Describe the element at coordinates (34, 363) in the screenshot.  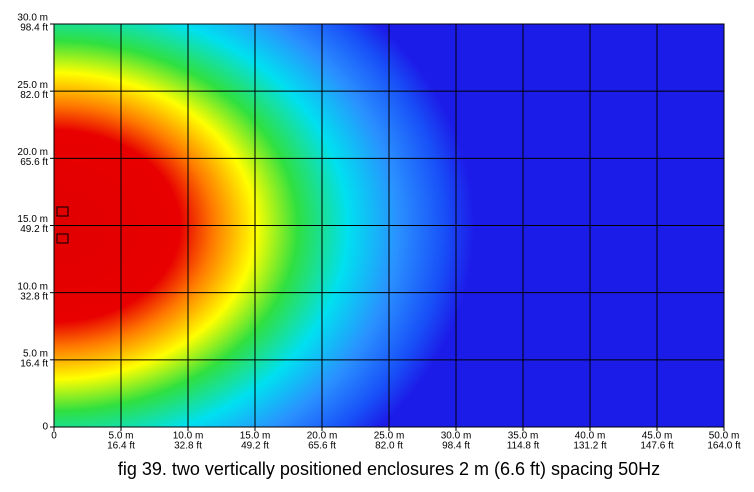
I see `y-tick-label-ft: 16.4 ft` at that location.